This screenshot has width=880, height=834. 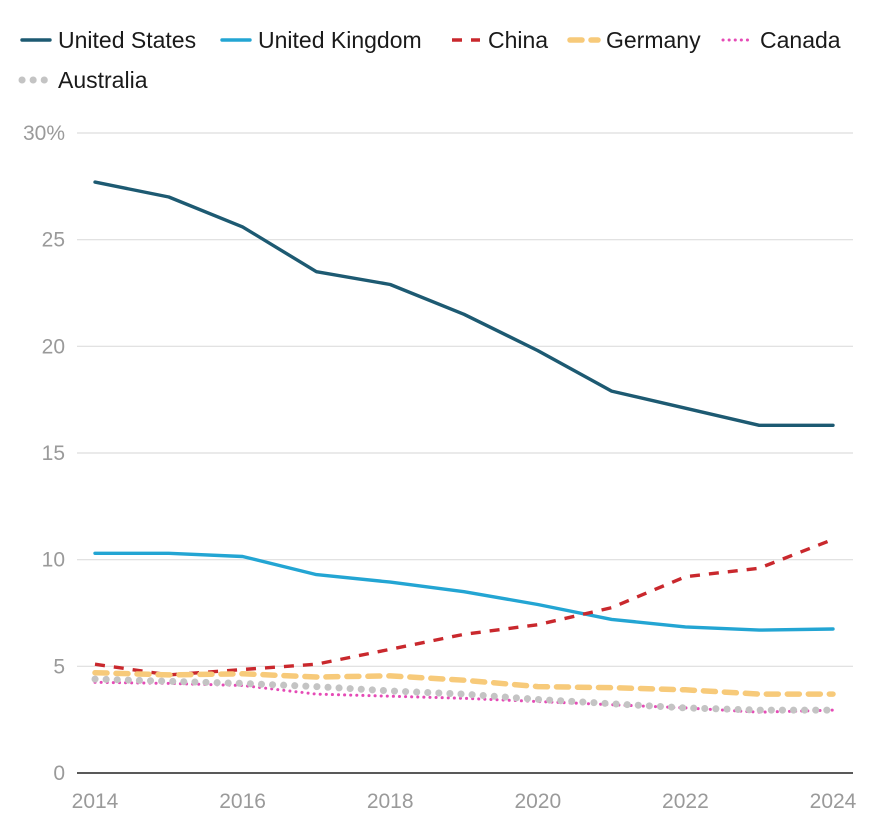 What do you see at coordinates (53, 240) in the screenshot?
I see `y-tick-label: 25` at bounding box center [53, 240].